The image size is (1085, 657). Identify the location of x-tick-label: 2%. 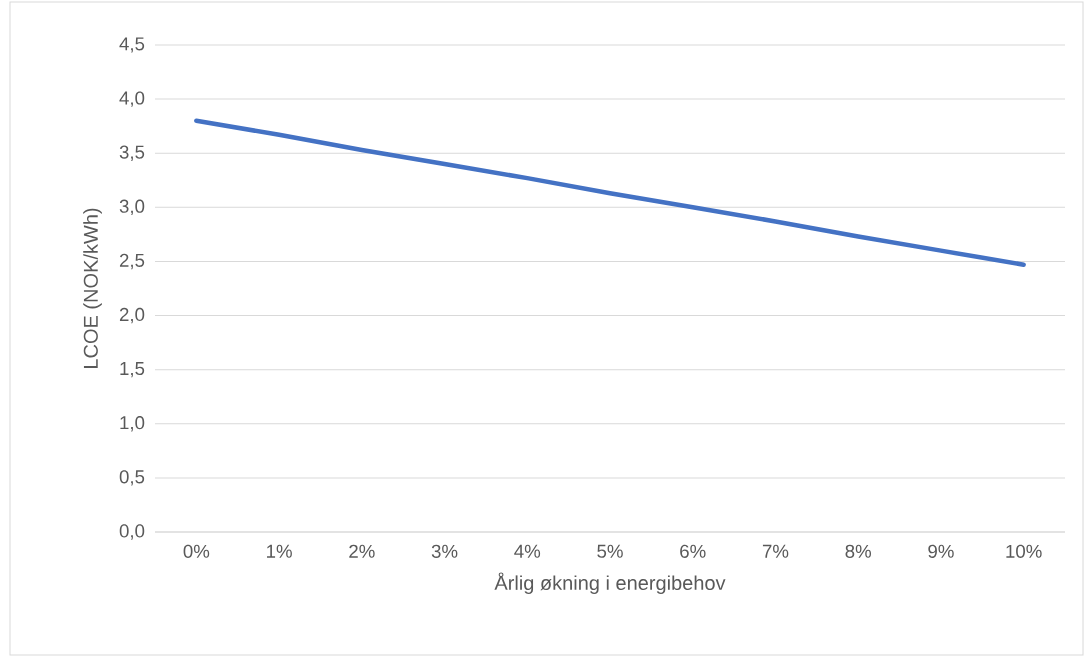
(362, 551).